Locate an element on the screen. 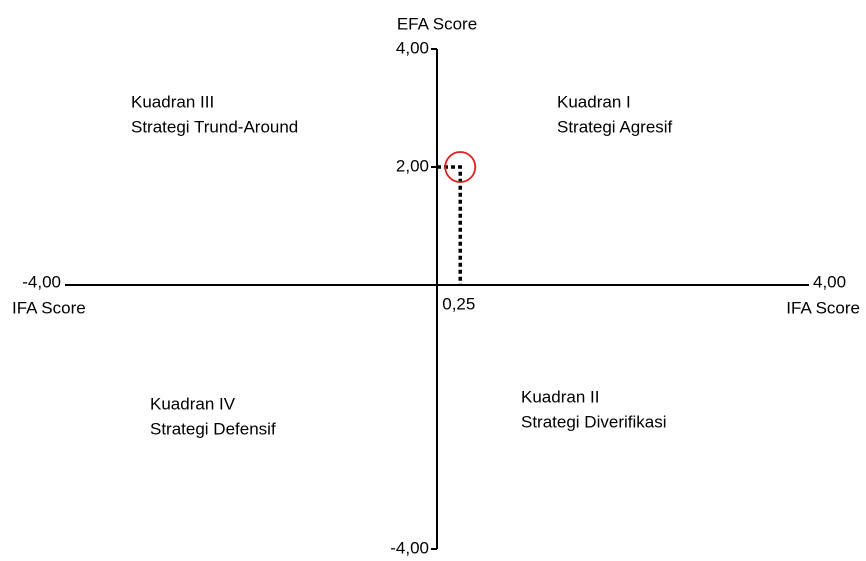  point-marker is located at coordinates (460, 167).